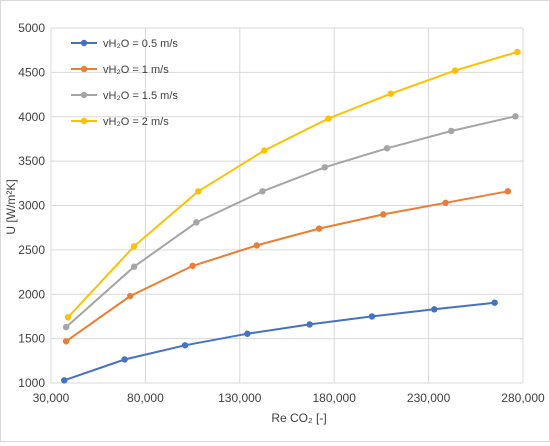 The height and width of the screenshot is (446, 550). What do you see at coordinates (11, 206) in the screenshot?
I see `y-axis-label: U [W/m²K]` at bounding box center [11, 206].